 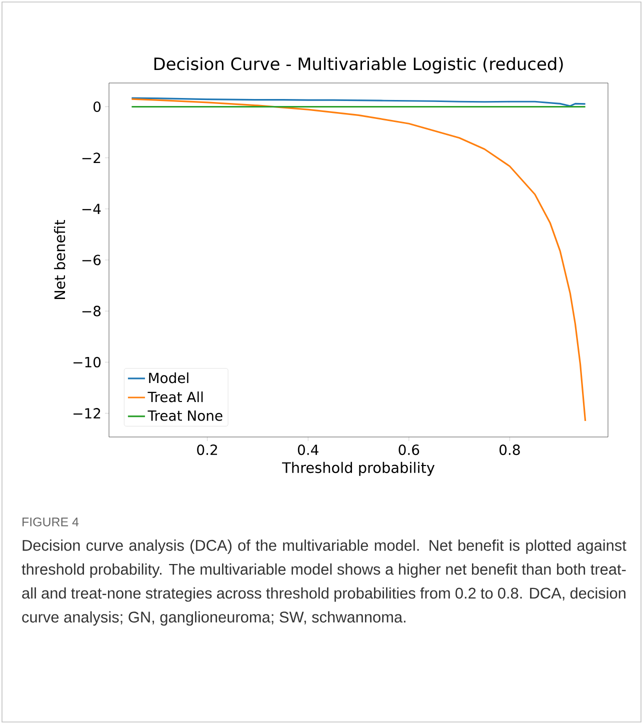 I want to click on x-tick-label: 0.8, so click(x=510, y=450).